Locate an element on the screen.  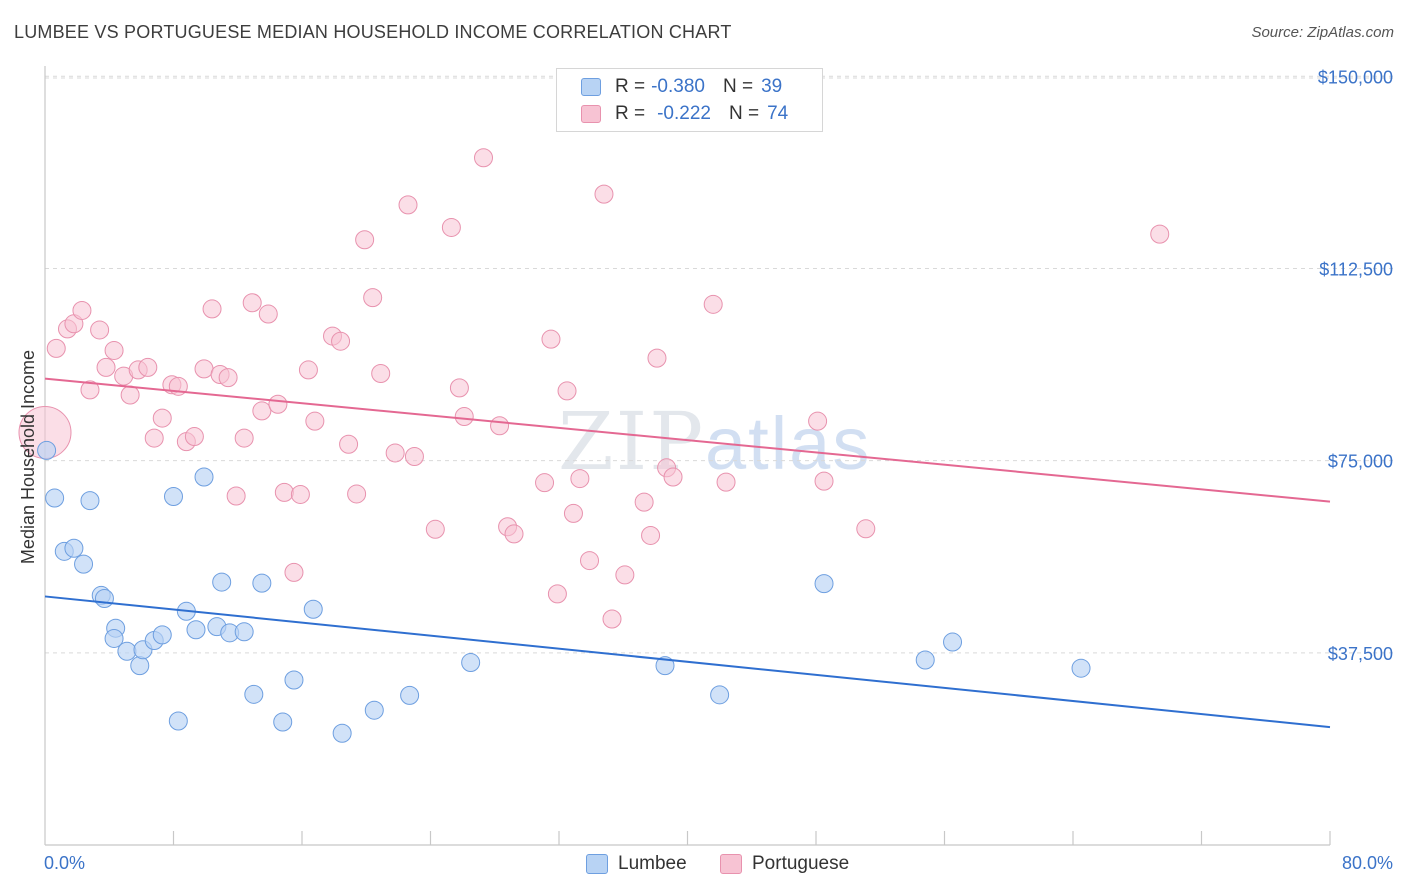
y-tick-label: $150,000 is located at coordinates (1355, 77).